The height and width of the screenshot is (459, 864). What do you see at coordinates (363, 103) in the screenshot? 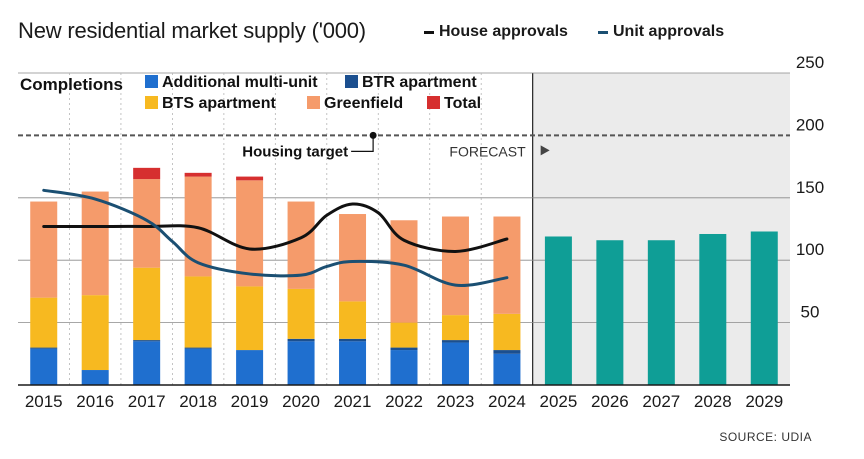
I see `legend-label: Greenfield` at bounding box center [363, 103].